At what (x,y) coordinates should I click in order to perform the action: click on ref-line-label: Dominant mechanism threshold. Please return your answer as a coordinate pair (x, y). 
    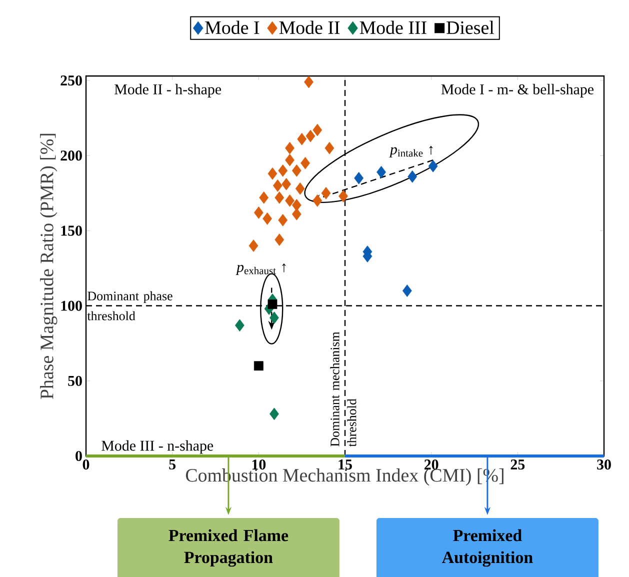
    Looking at the image, I should click on (343, 389).